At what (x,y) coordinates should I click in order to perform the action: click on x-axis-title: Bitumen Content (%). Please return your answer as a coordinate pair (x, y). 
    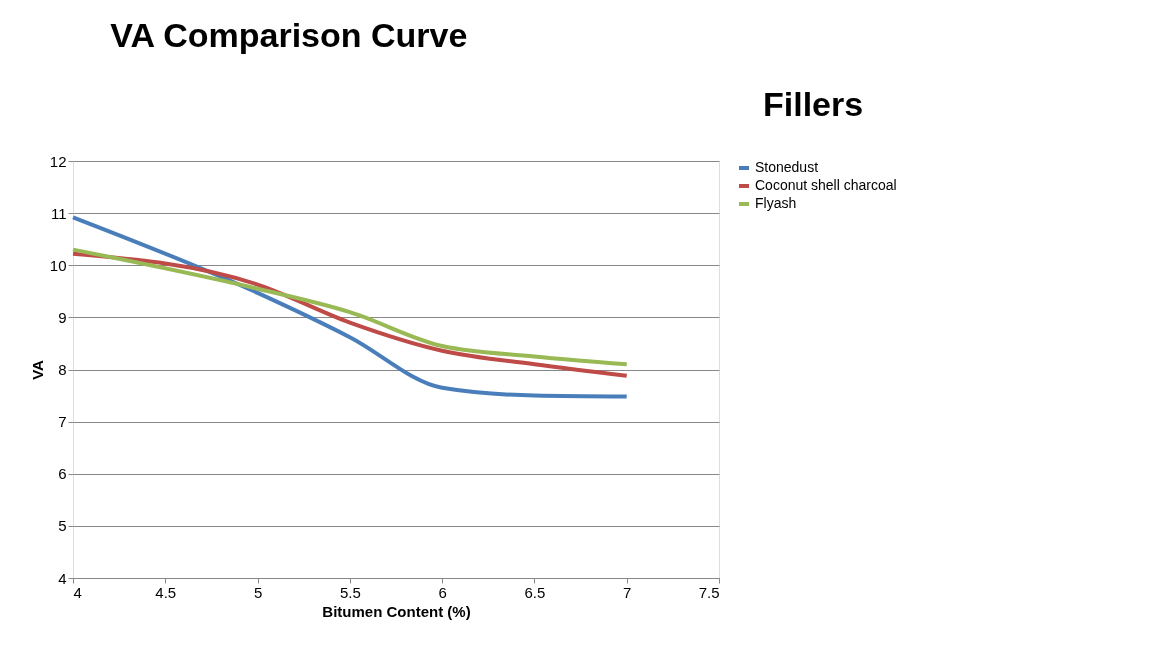
    Looking at the image, I should click on (396, 611).